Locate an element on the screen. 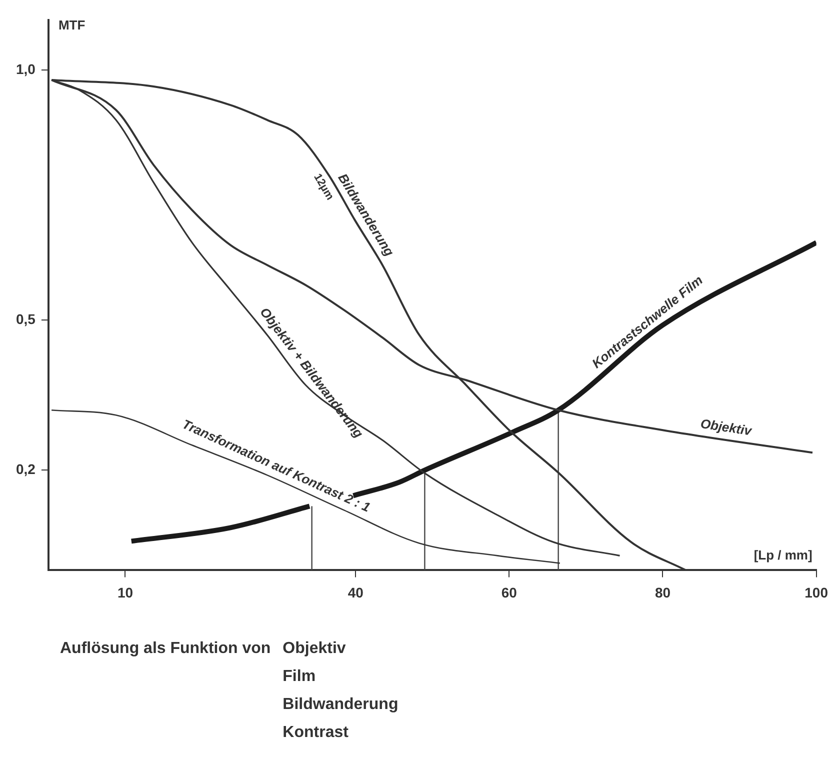 The height and width of the screenshot is (769, 836). x-tick-label: 40 is located at coordinates (356, 592).